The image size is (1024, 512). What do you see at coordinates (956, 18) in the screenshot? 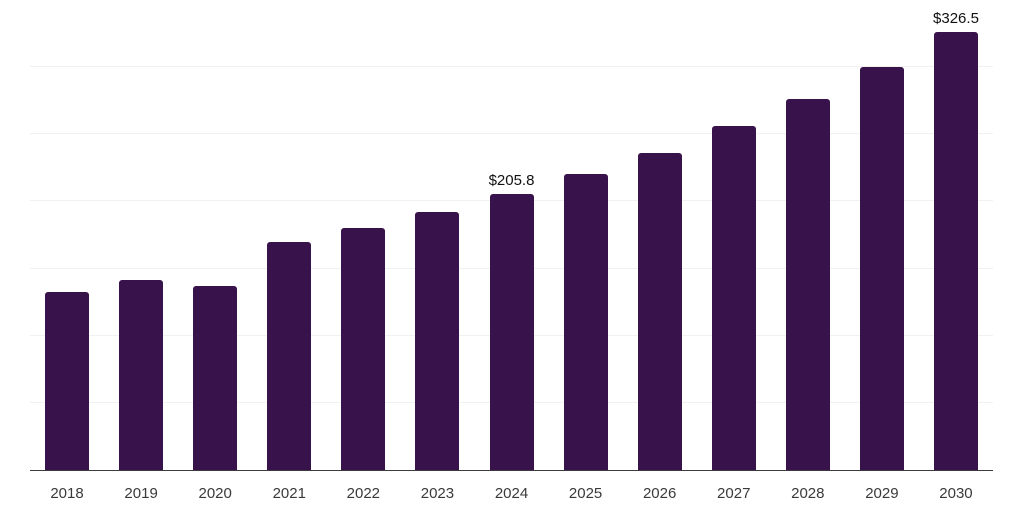
I see `bar-value-label-2030: $326.5` at bounding box center [956, 18].